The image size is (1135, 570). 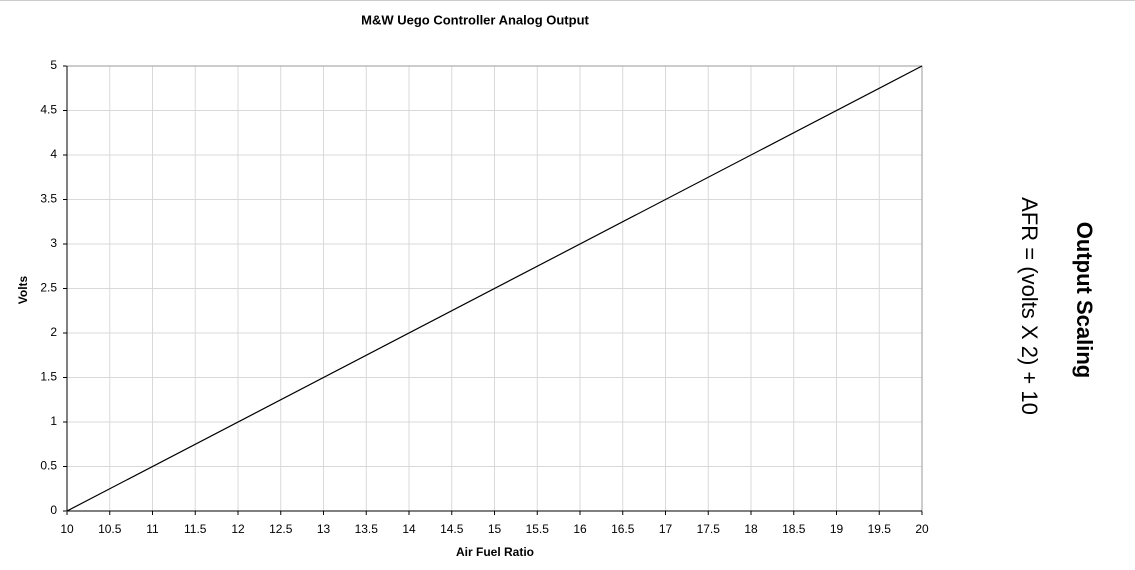 What do you see at coordinates (53, 65) in the screenshot?
I see `y-tick-label: 5` at bounding box center [53, 65].